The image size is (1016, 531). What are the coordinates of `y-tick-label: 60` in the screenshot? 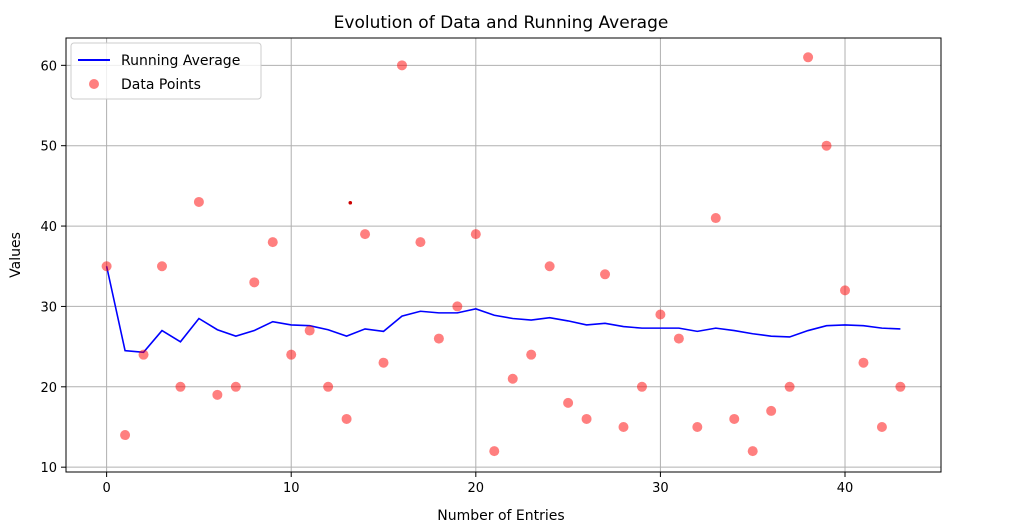 It's located at (48, 66).